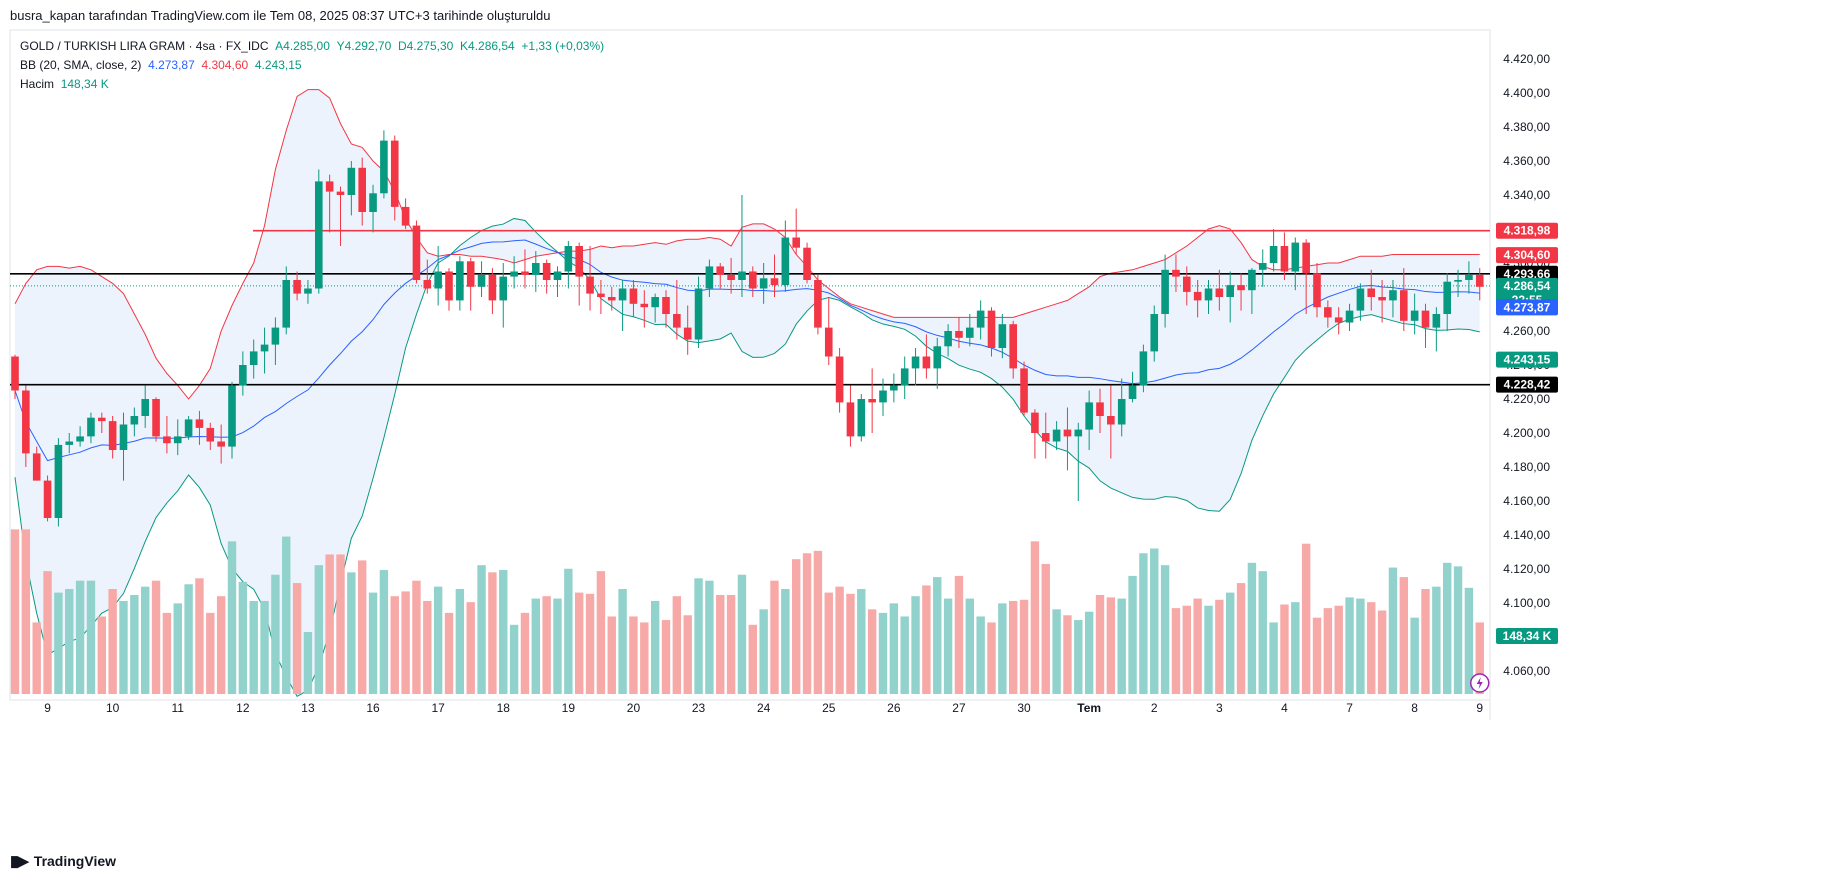 The width and height of the screenshot is (1825, 879). Describe the element at coordinates (1414, 708) in the screenshot. I see `x-tick-label: 8` at that location.